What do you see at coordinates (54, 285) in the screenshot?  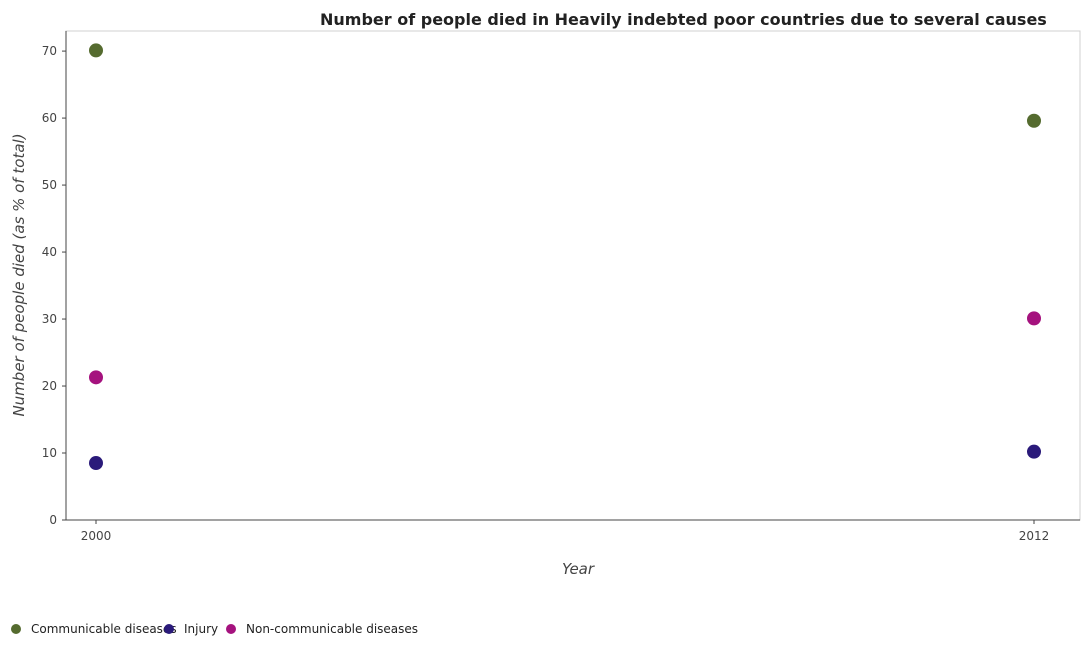 I see `y-axis-ticks: 0 10 20 30 40 50 60 70` at bounding box center [54, 285].